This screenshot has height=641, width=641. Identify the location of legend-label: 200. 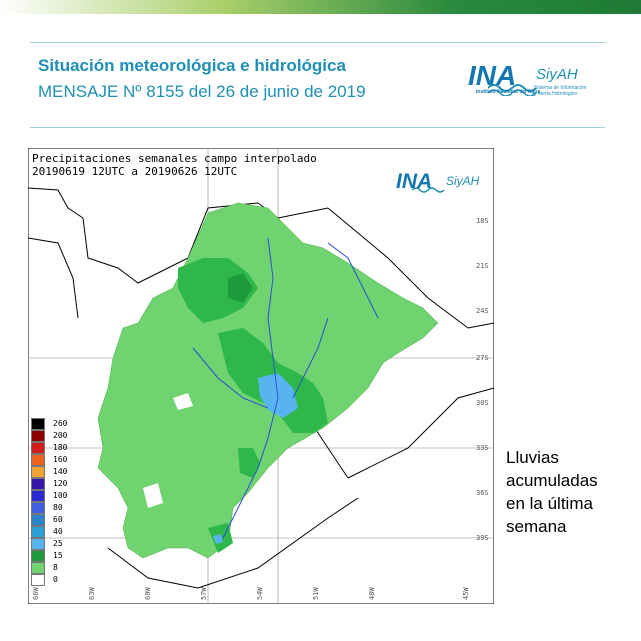
(60, 435).